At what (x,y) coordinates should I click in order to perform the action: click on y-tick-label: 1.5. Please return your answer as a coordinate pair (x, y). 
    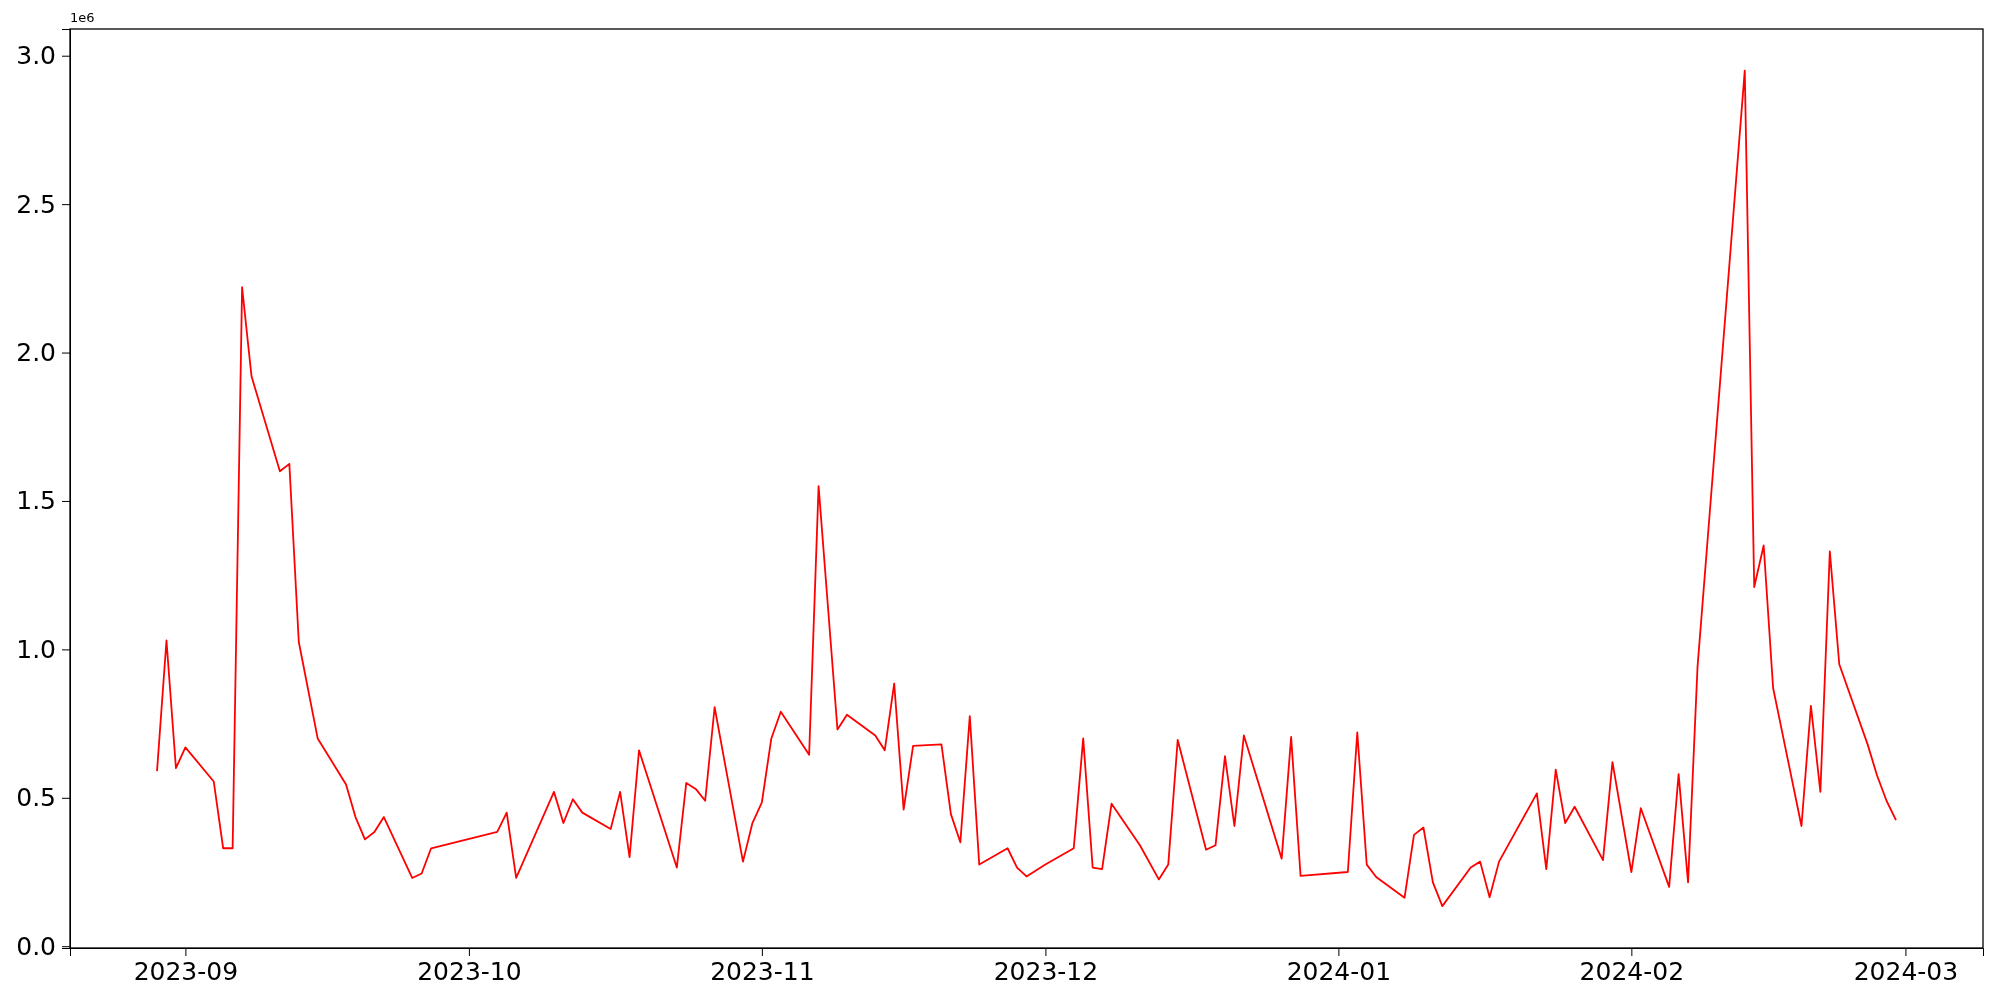
    Looking at the image, I should click on (36, 501).